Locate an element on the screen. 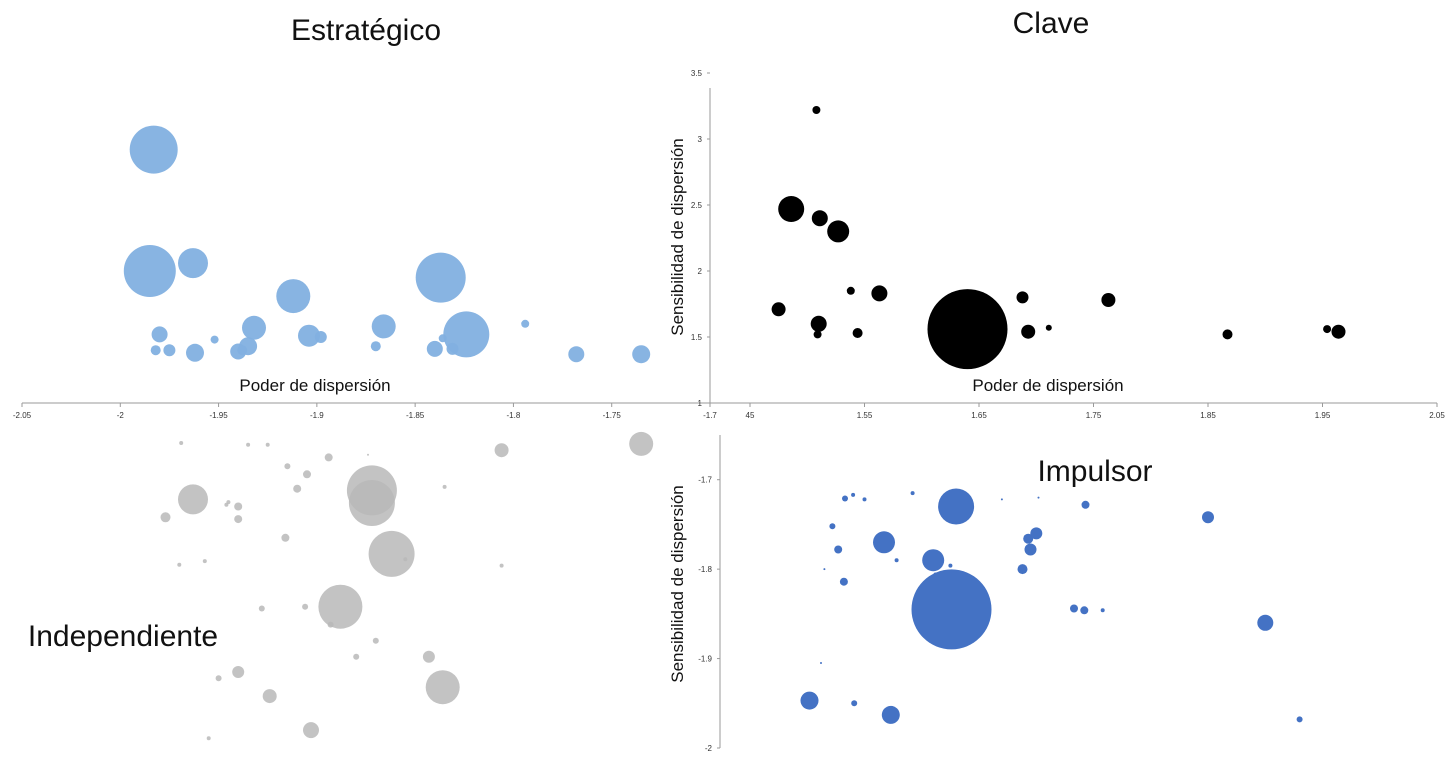 The height and width of the screenshot is (759, 1456). impulsor-y-tick-label: -1.7 is located at coordinates (705, 480).